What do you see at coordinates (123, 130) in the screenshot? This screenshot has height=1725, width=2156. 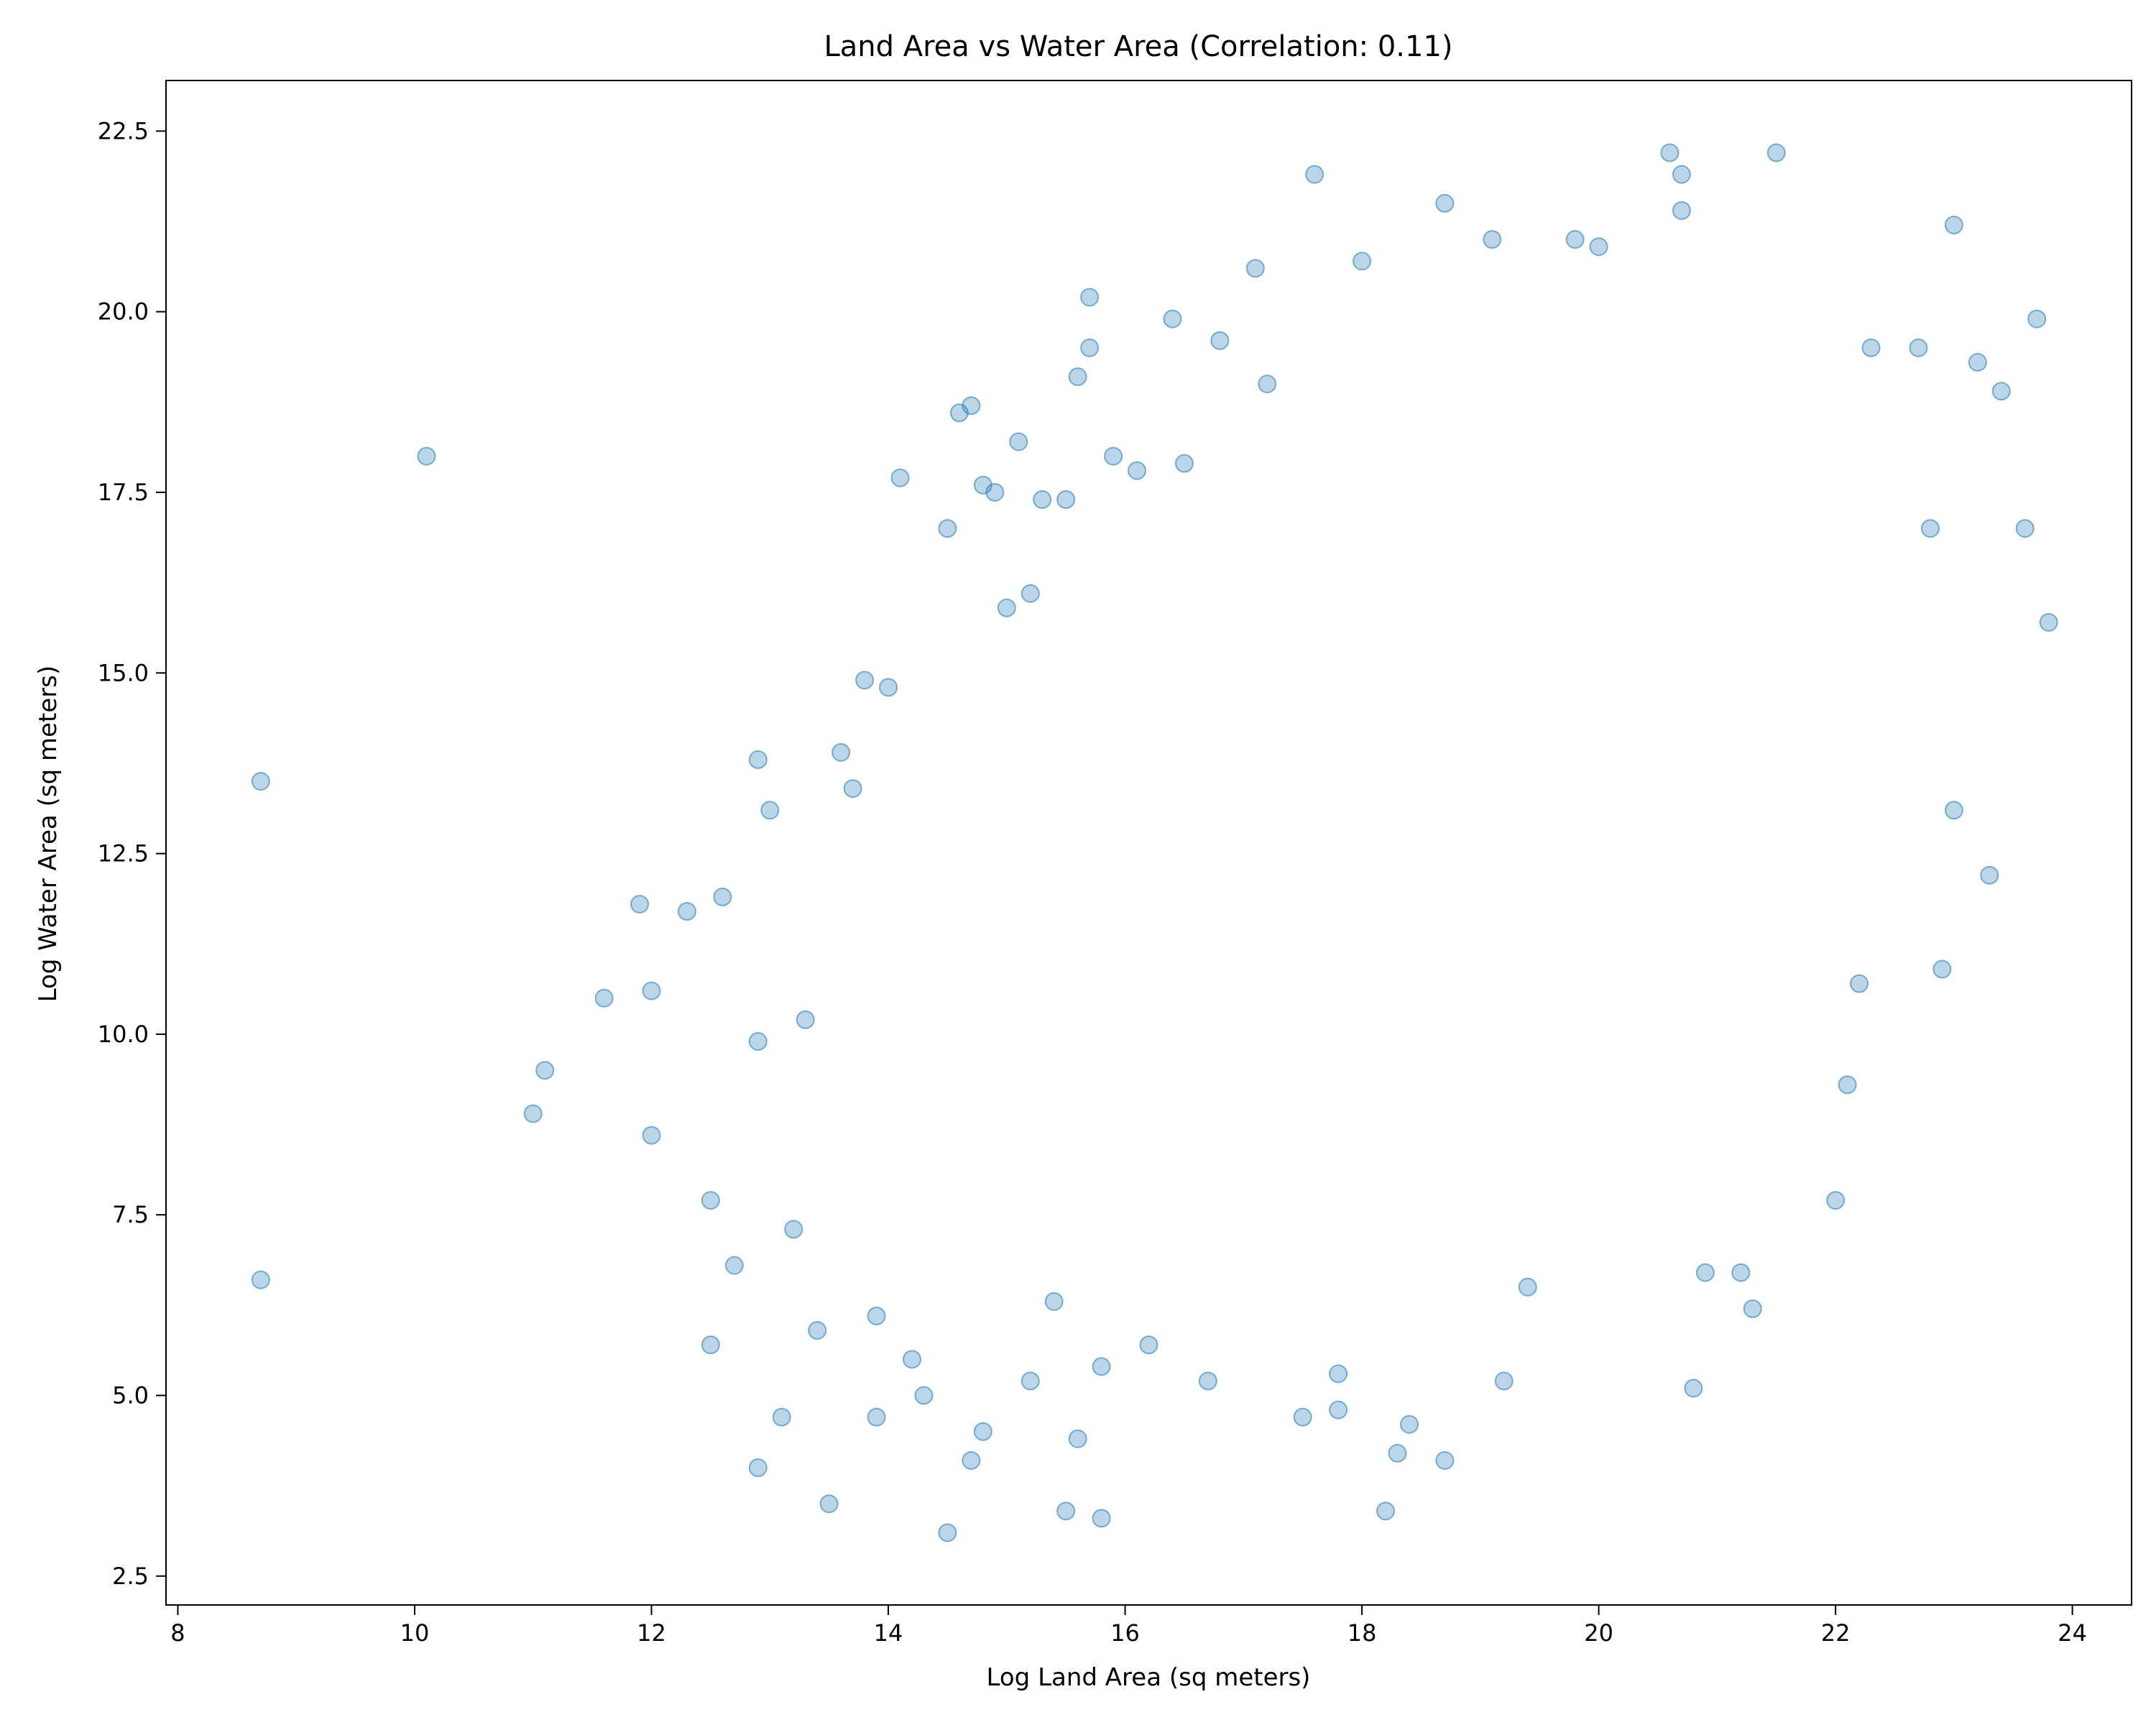 I see `y-tick-label: 22.5` at bounding box center [123, 130].